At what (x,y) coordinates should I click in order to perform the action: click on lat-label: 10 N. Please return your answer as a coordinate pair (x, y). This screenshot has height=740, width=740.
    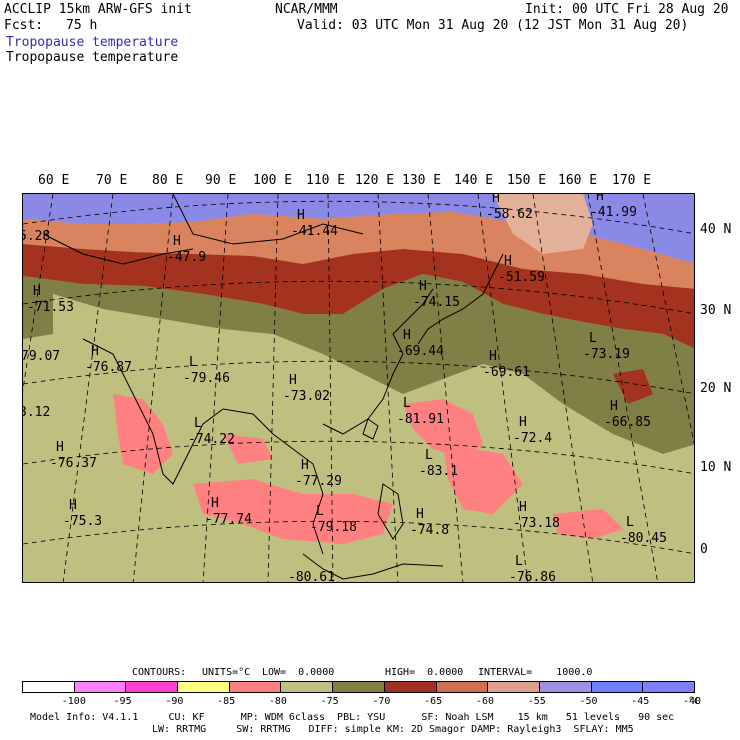
    Looking at the image, I should click on (716, 467).